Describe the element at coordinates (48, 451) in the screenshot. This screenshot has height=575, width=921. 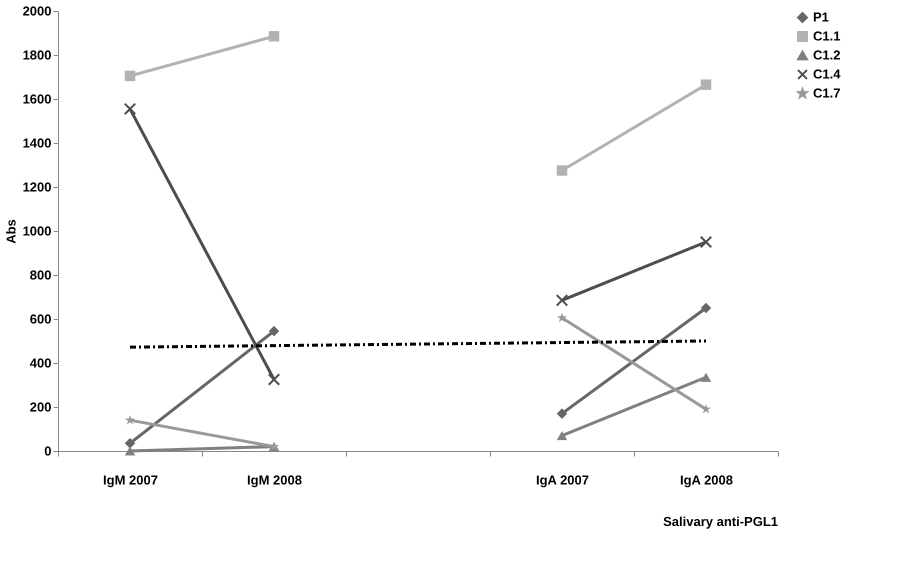
I see `y-tick-label: 0` at that location.